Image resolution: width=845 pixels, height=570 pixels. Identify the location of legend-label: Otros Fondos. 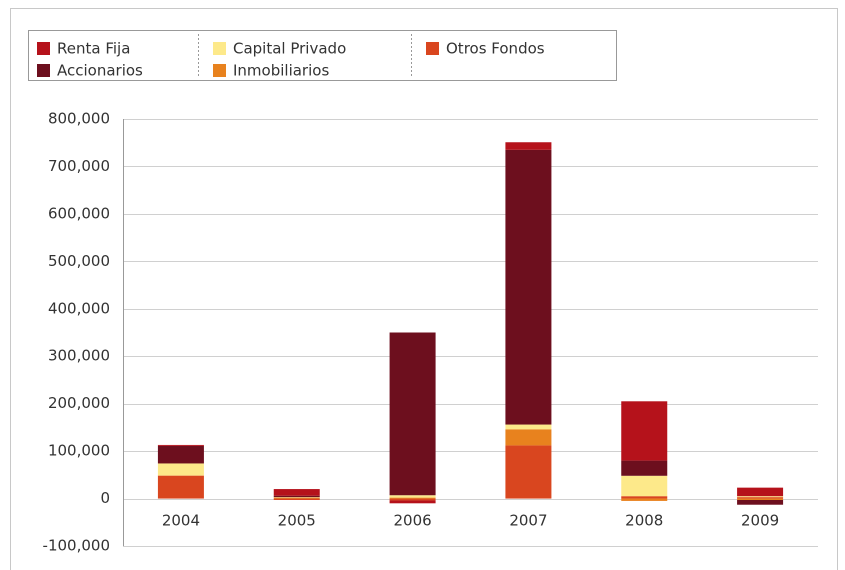
(495, 49).